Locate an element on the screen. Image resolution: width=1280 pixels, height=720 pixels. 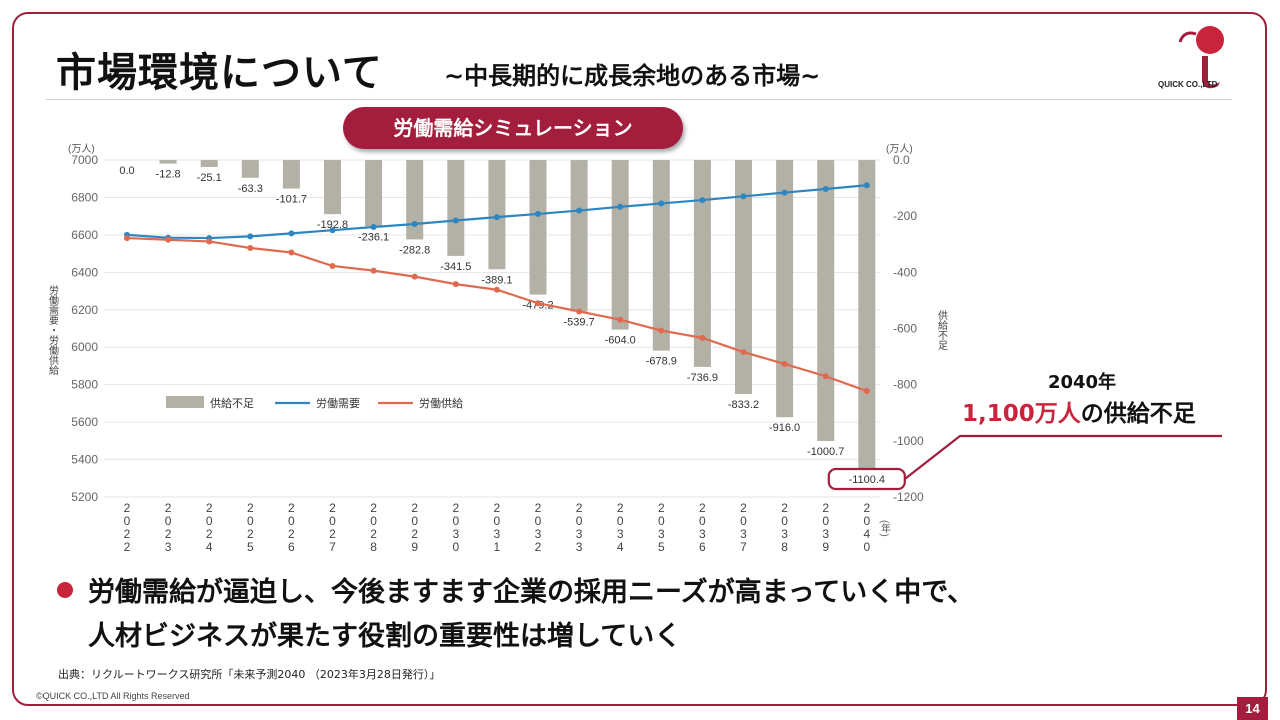
right-tick-label: -1000 is located at coordinates (908, 441).